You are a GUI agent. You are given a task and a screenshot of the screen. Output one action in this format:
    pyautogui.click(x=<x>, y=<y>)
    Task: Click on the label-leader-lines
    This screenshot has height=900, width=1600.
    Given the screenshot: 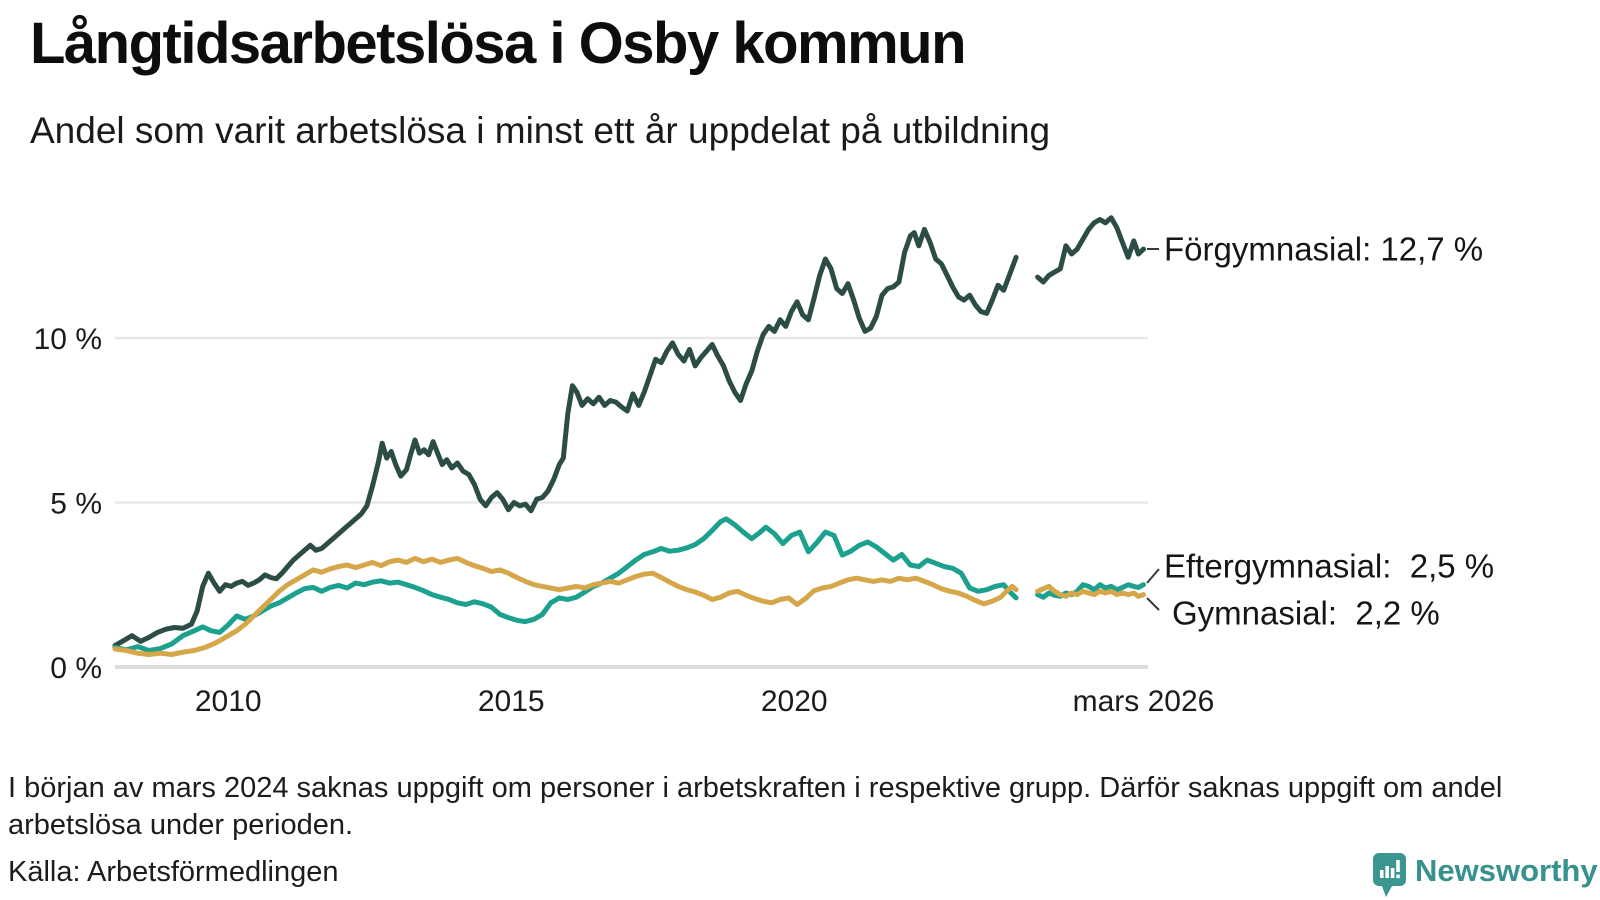 What is the action you would take?
    pyautogui.click(x=1153, y=429)
    